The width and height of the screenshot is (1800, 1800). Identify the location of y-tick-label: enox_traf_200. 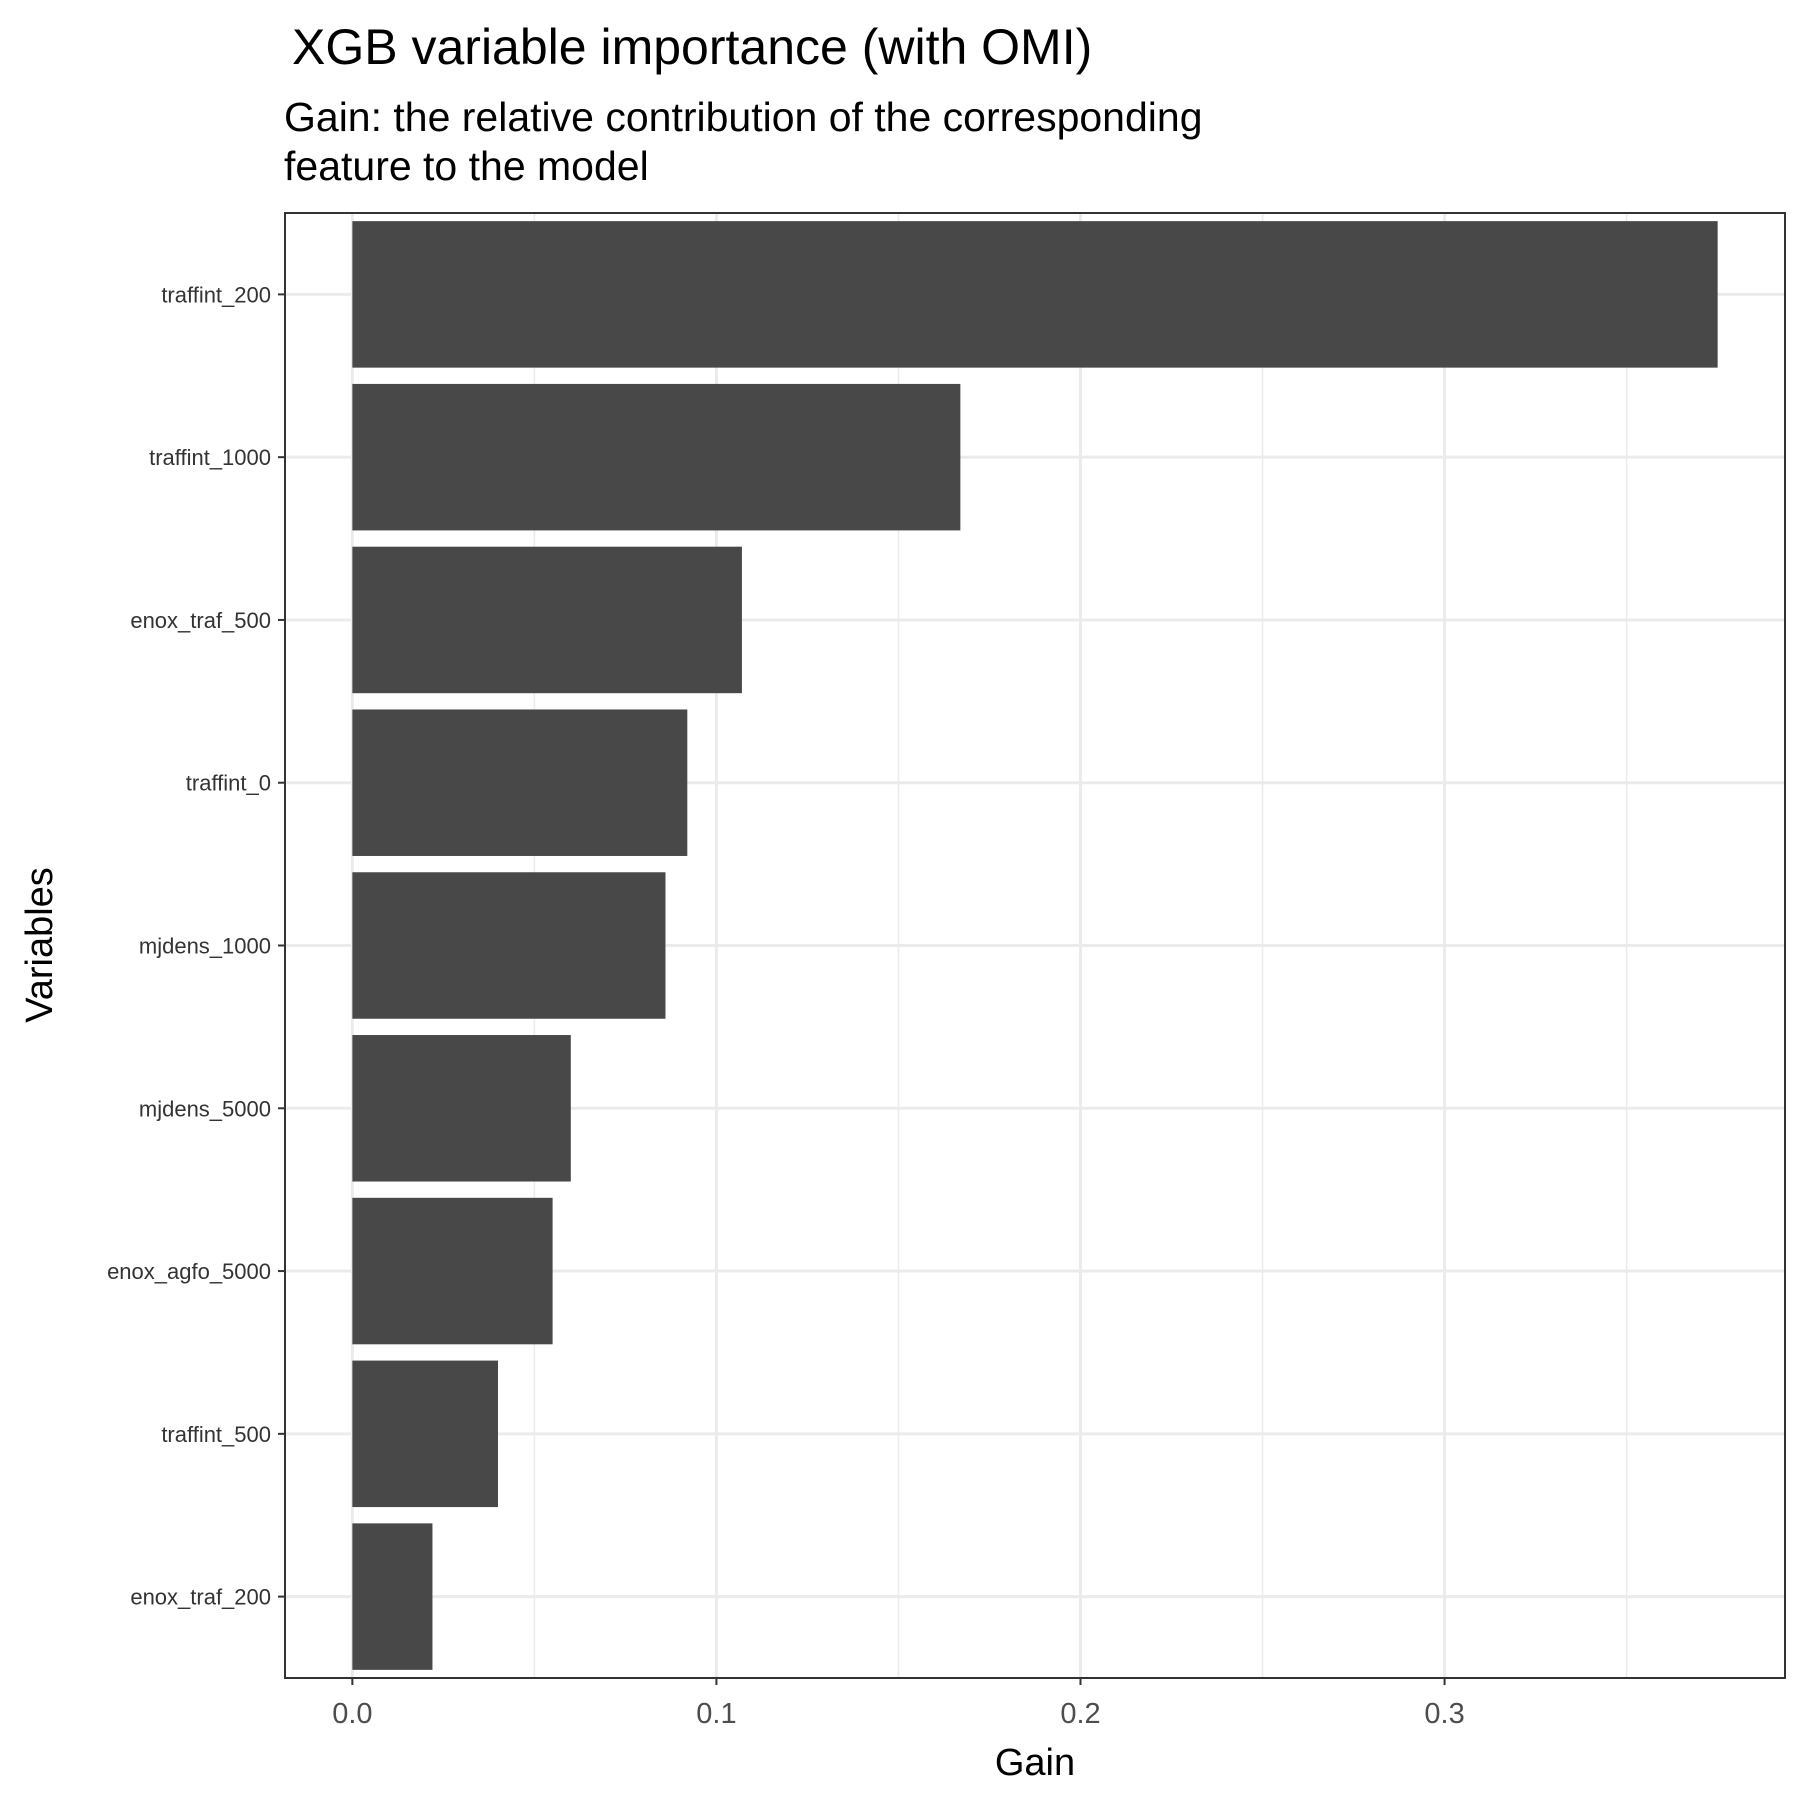
(200, 1597).